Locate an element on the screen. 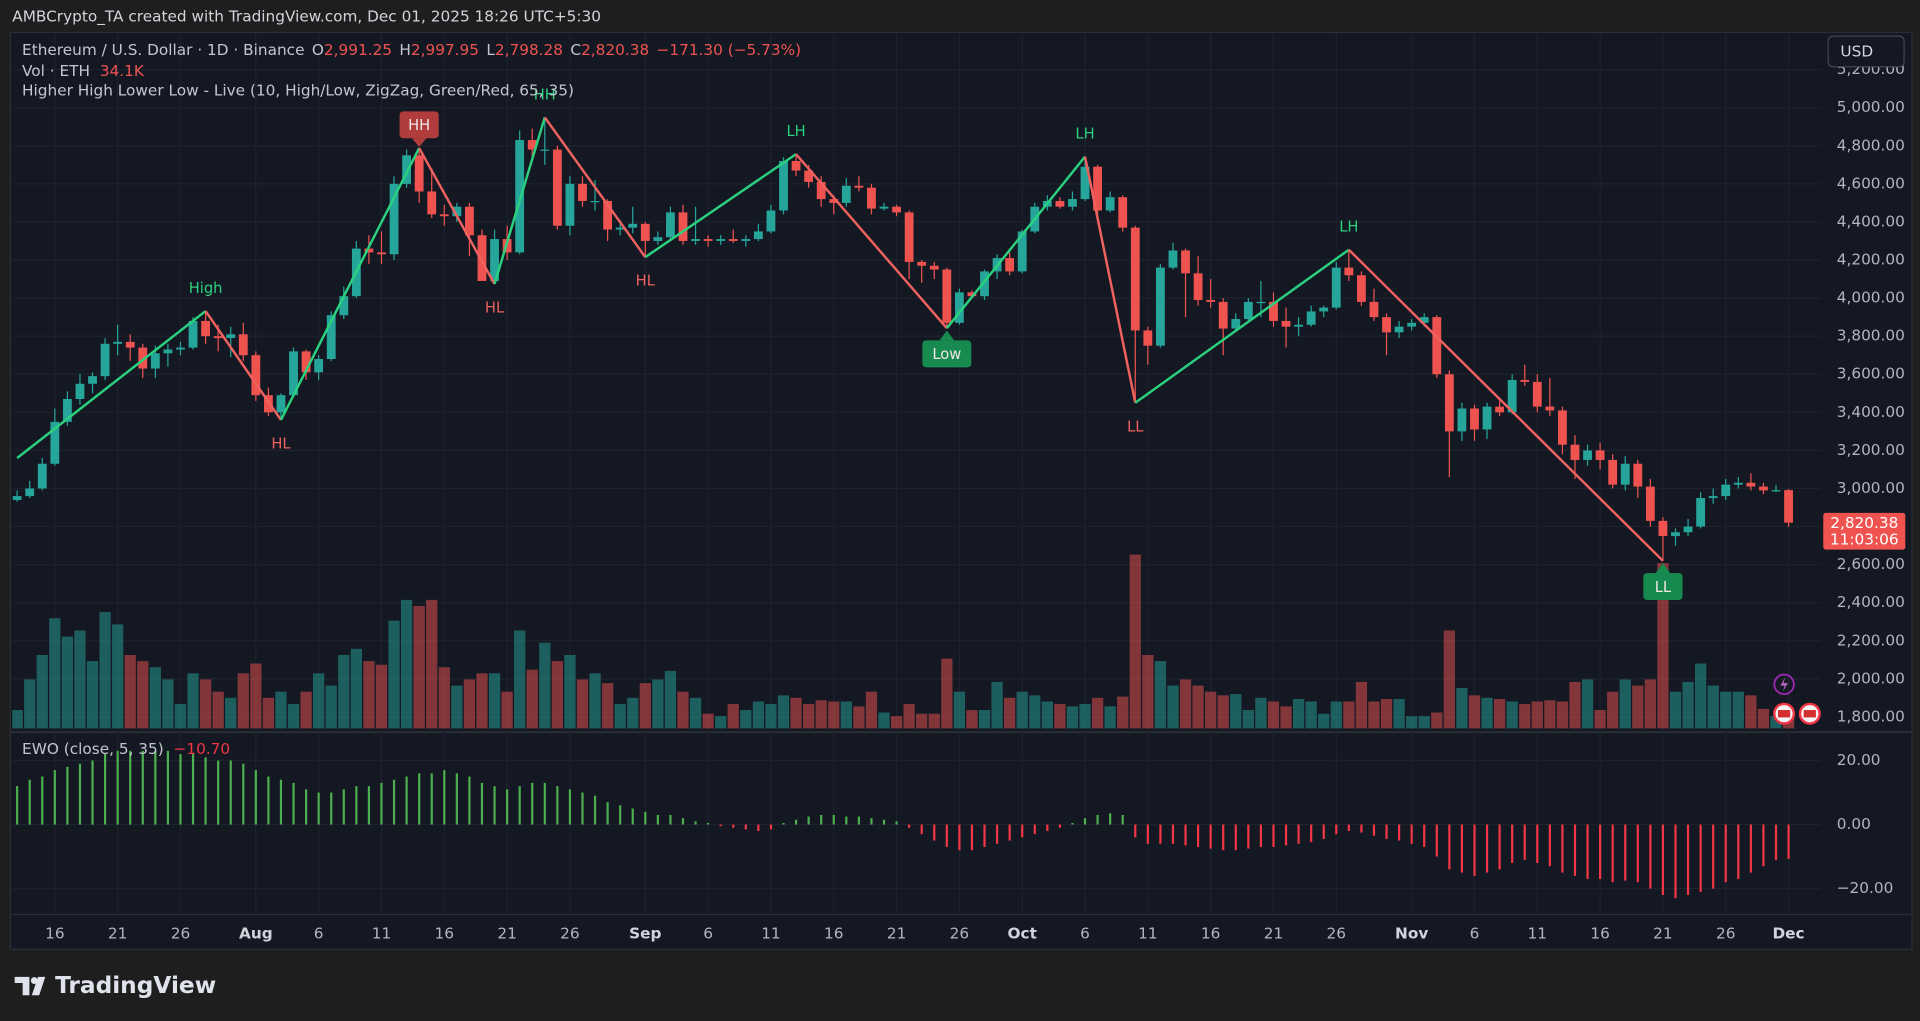  legend-value: 2,798.28 is located at coordinates (529, 50).